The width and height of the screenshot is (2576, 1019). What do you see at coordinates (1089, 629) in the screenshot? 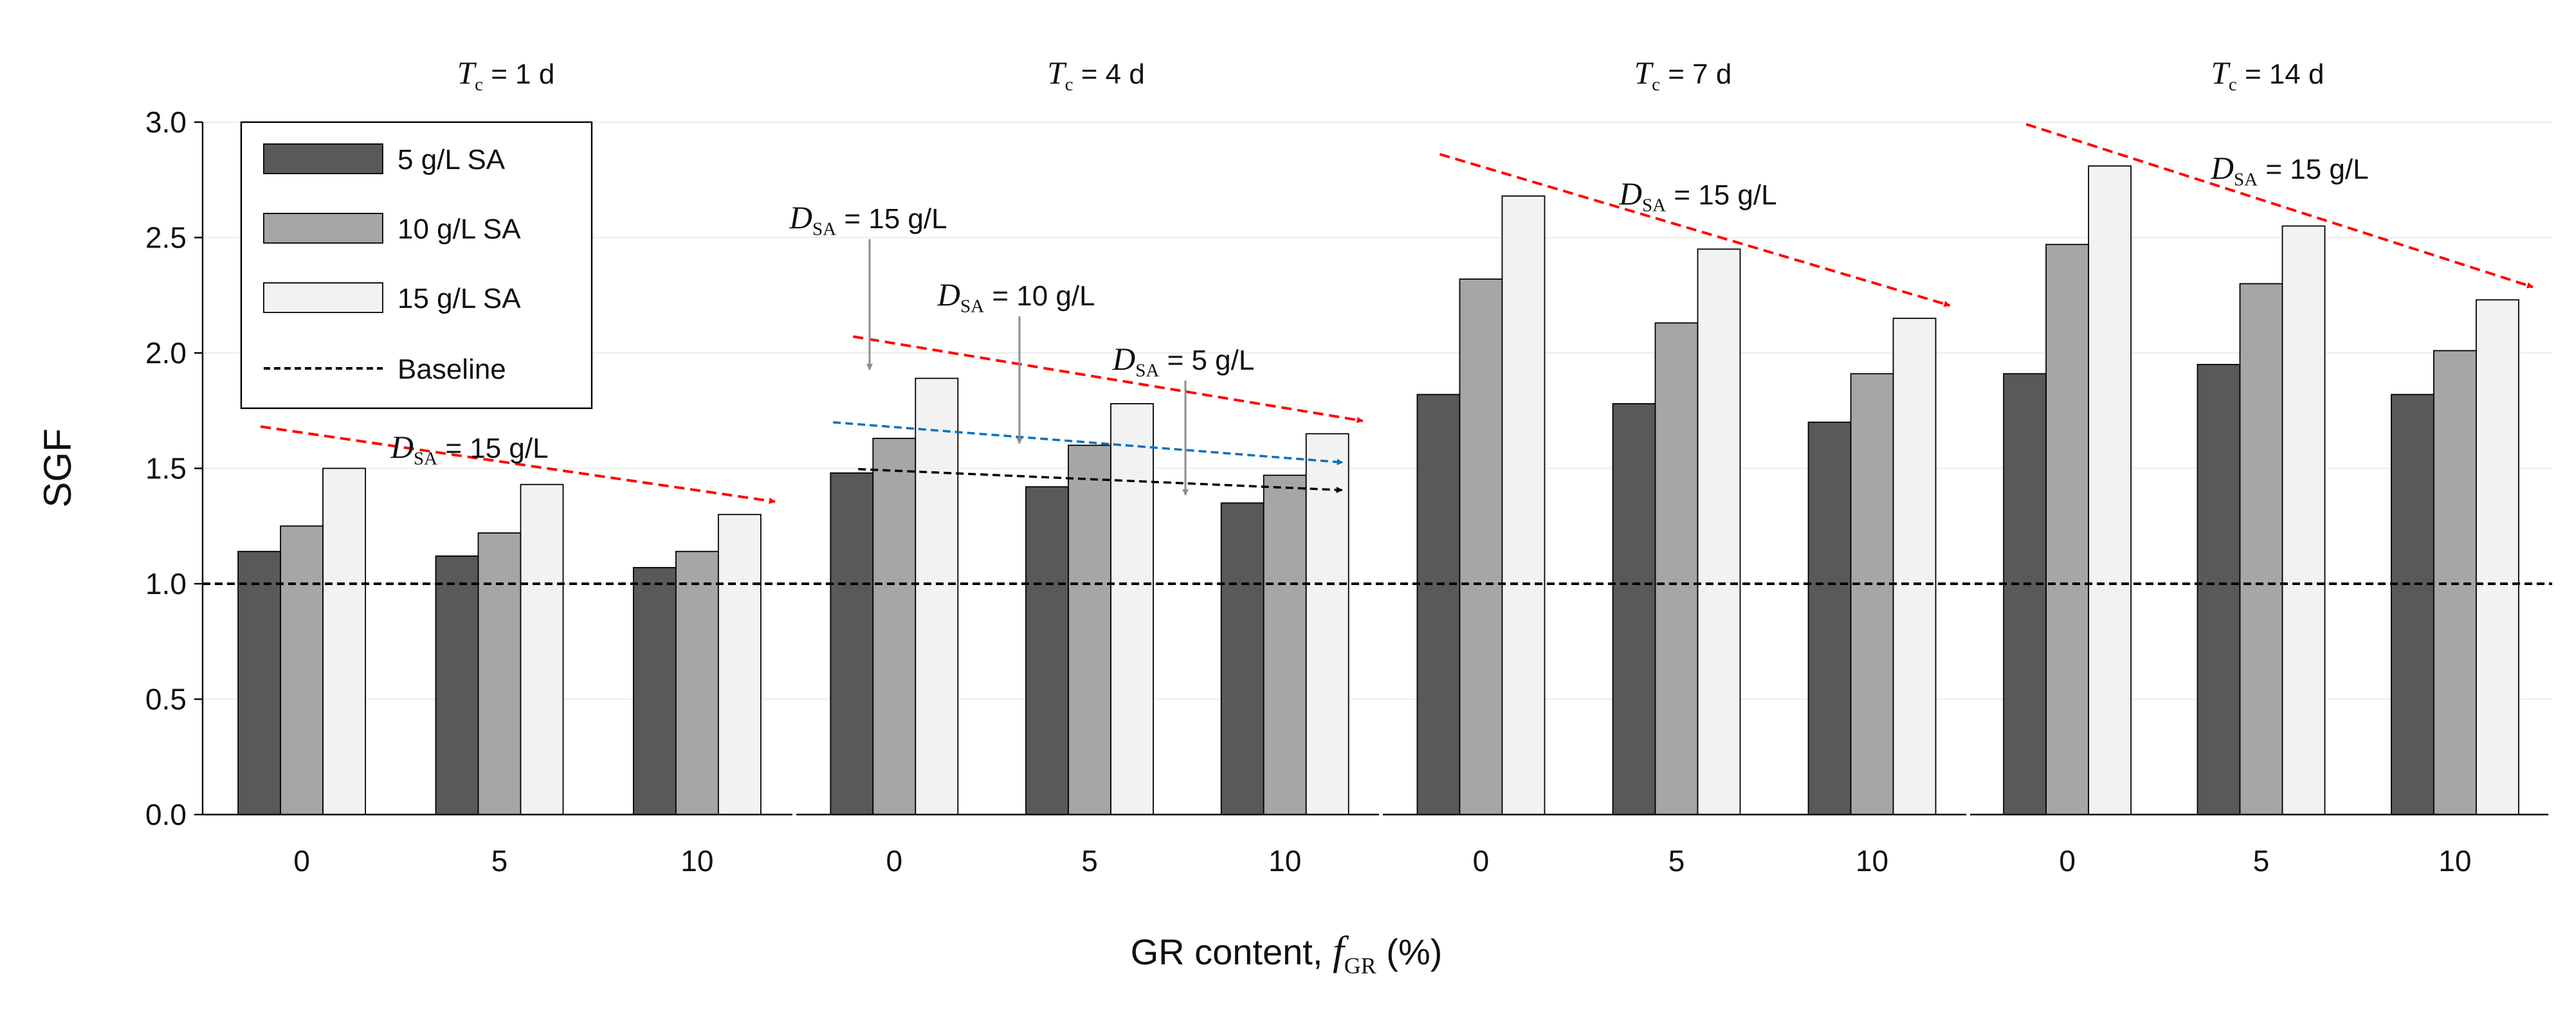
I see `bar-p2-c5-s2` at bounding box center [1089, 629].